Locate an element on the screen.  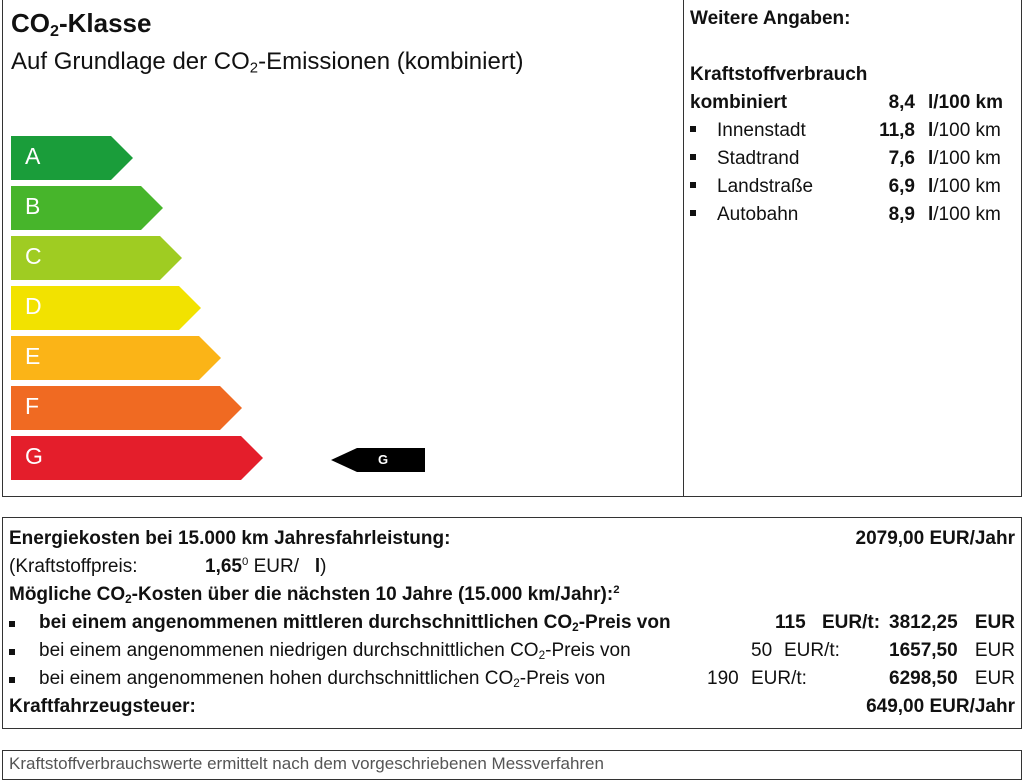
current-class-marker: G is located at coordinates (378, 460).